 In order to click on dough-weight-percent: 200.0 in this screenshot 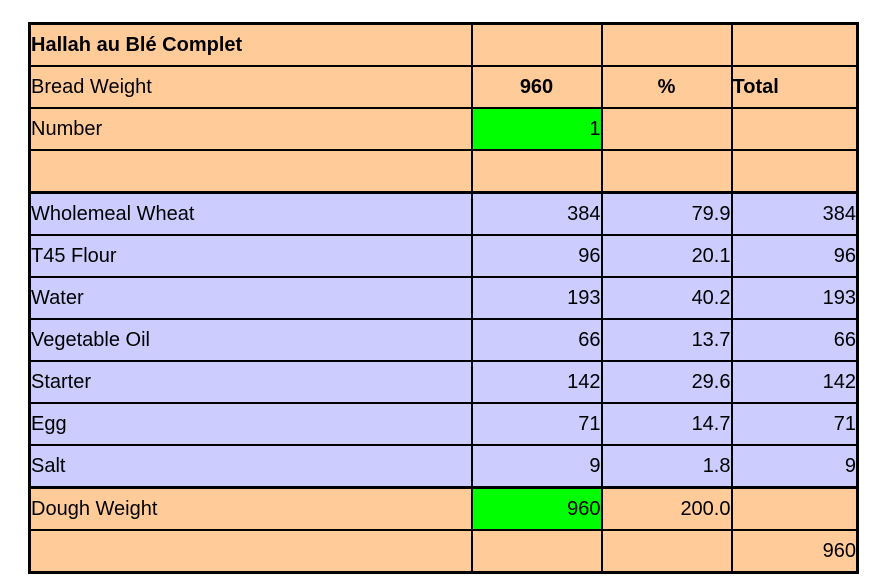, I will do `click(666, 508)`.